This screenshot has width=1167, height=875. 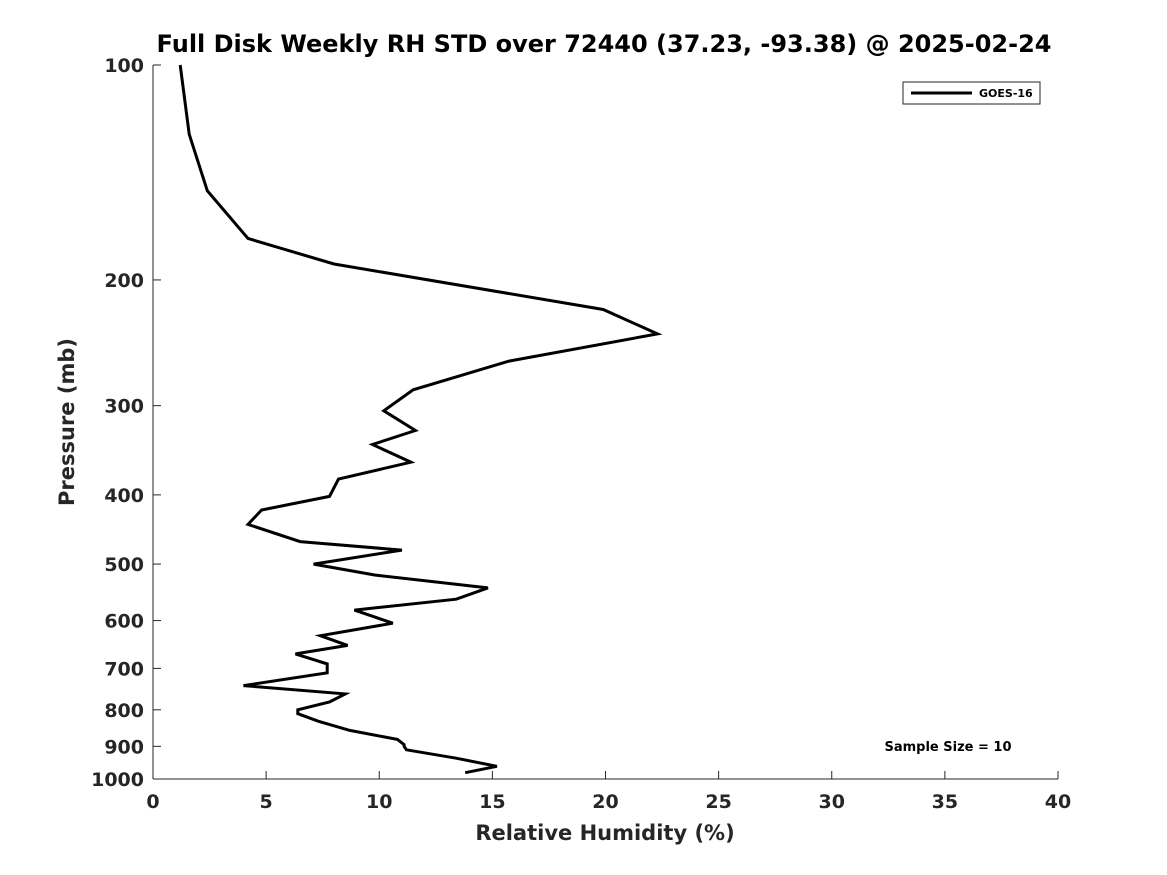 I want to click on x-tick-label: 0, so click(x=152, y=802).